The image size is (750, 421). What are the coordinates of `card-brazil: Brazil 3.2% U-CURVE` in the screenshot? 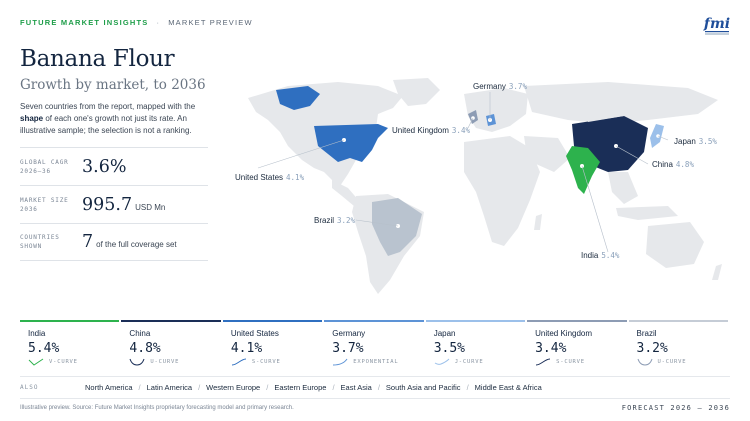 It's located at (679, 345).